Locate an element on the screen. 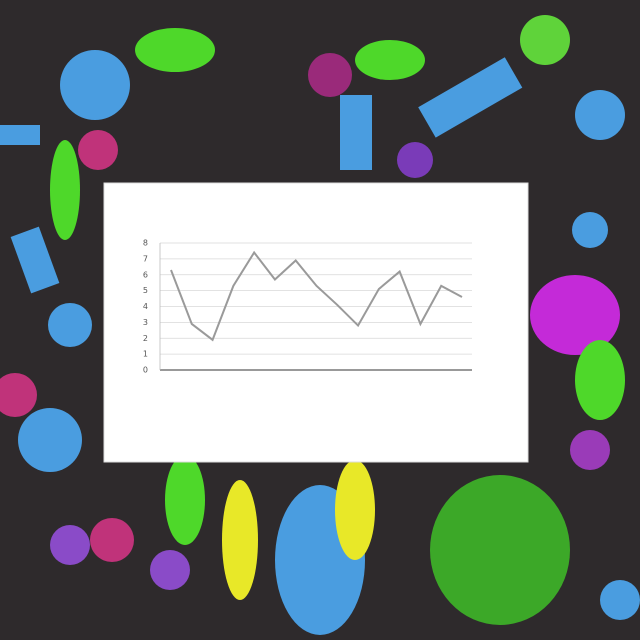 Image resolution: width=640 pixels, height=640 pixels. y-tick-label: 0 is located at coordinates (145, 370).